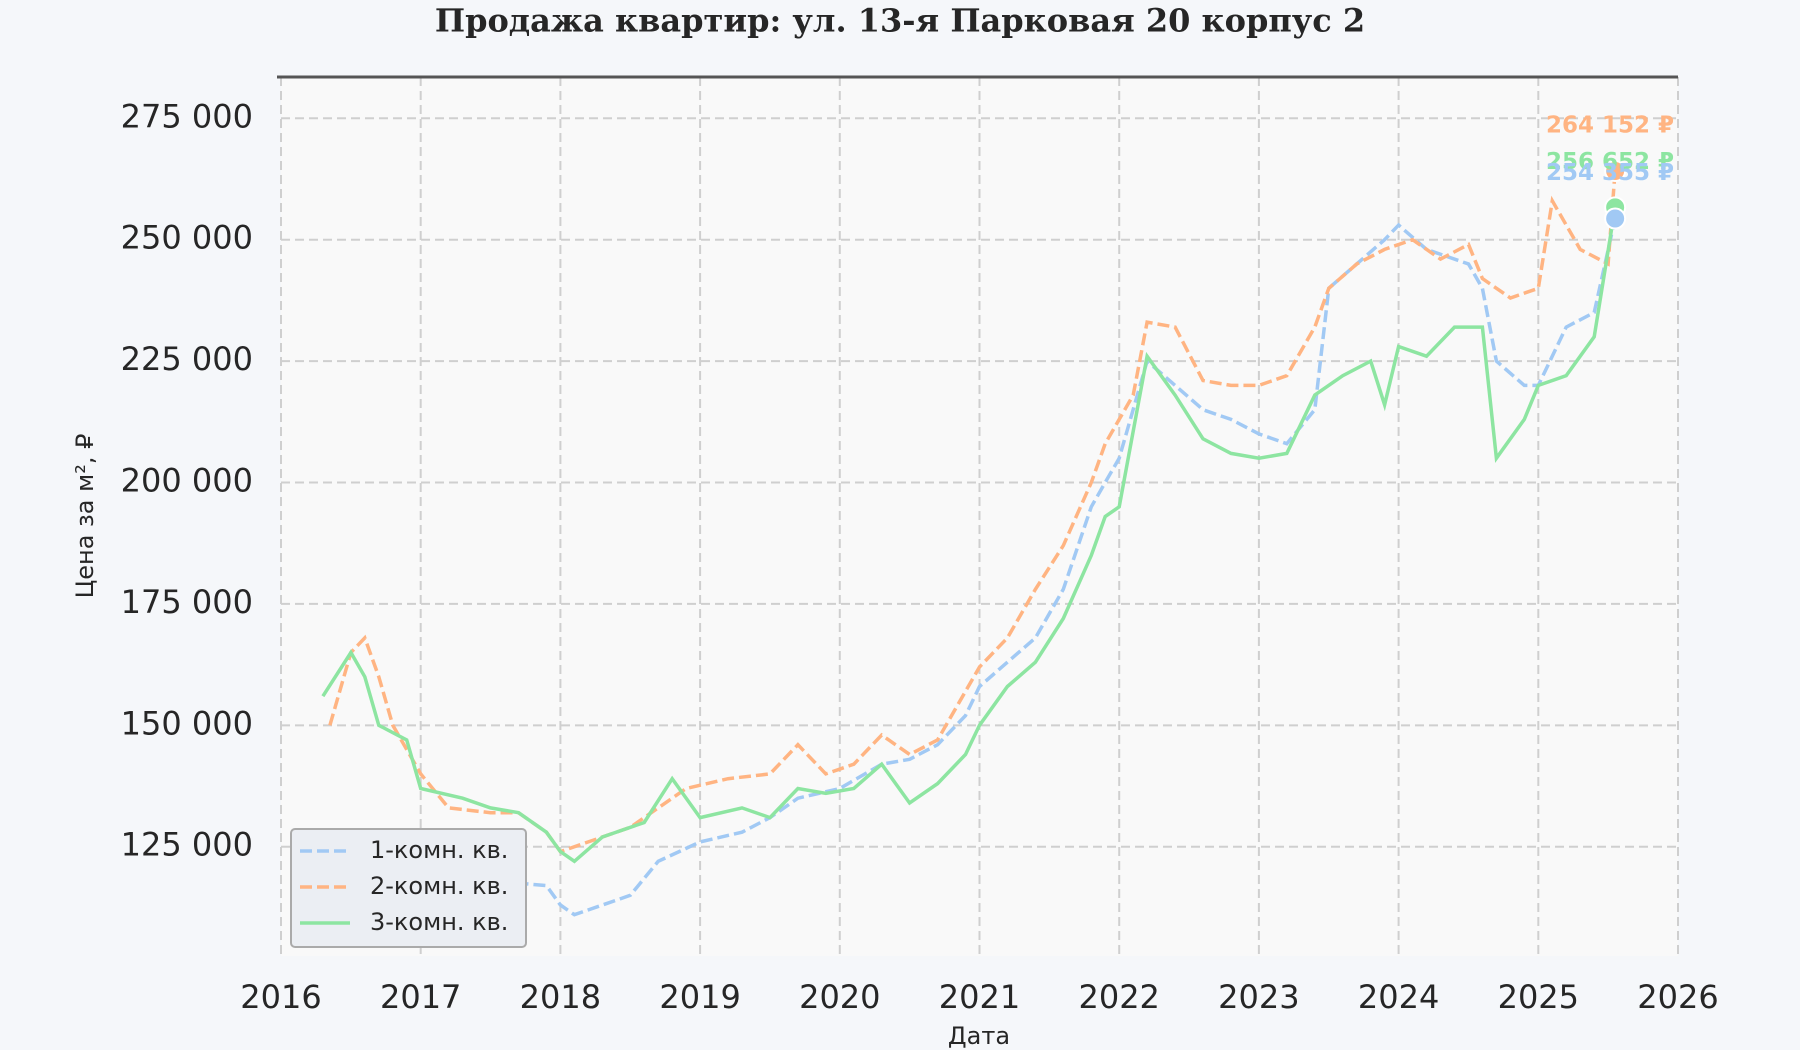 This screenshot has height=1050, width=1800. Describe the element at coordinates (1677, 997) in the screenshot. I see `x-tick-label: 2026` at that location.